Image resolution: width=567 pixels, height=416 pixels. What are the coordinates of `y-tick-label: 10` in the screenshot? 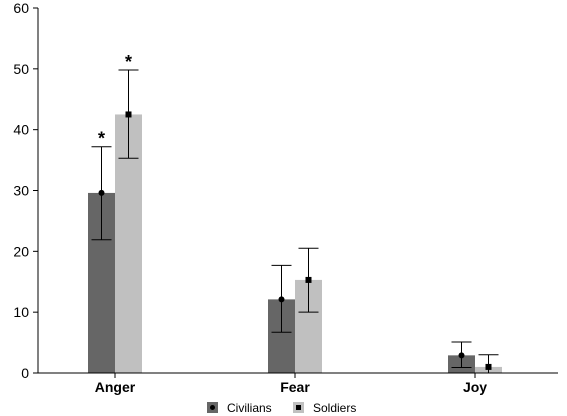 It's located at (21, 312).